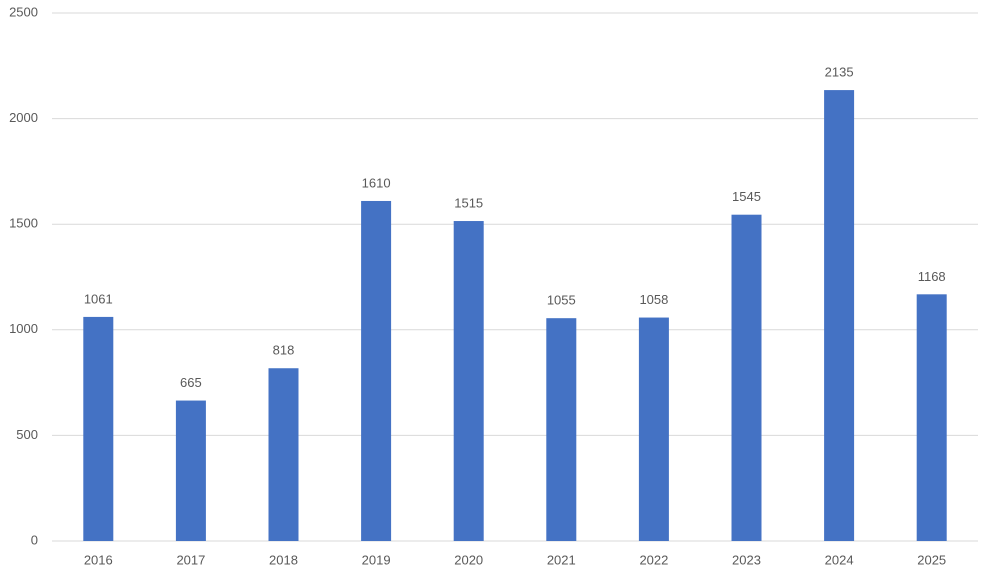 The width and height of the screenshot is (990, 576). What do you see at coordinates (190, 559) in the screenshot?
I see `x-tick-label: 2017` at bounding box center [190, 559].